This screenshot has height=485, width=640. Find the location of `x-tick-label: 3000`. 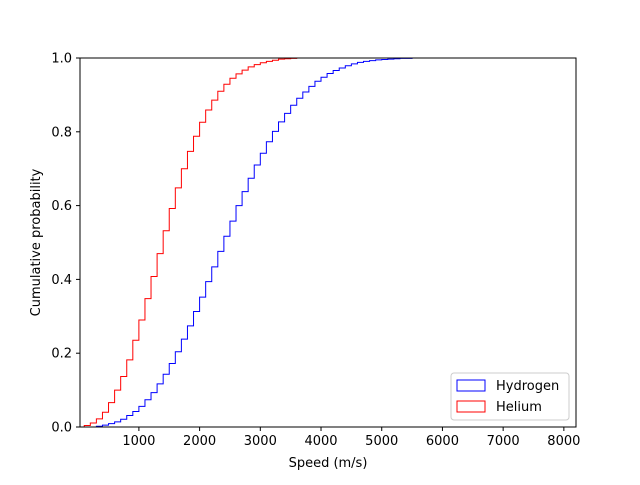

x-tick-label: 3000 is located at coordinates (260, 441).